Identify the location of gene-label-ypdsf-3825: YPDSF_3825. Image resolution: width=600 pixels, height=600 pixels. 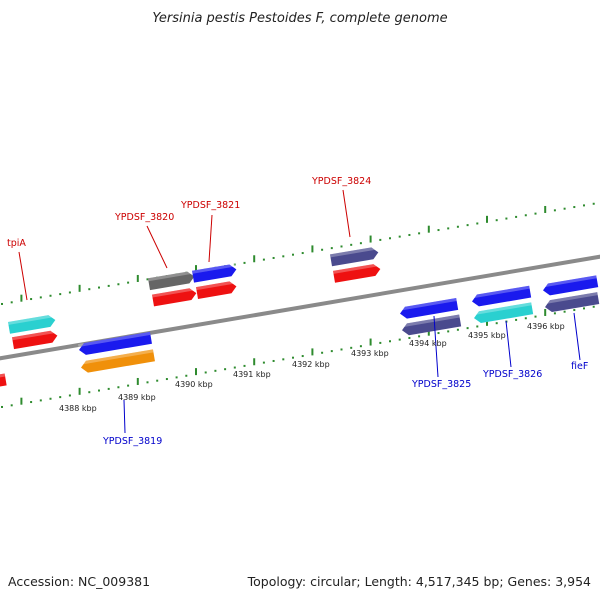
(441, 384).